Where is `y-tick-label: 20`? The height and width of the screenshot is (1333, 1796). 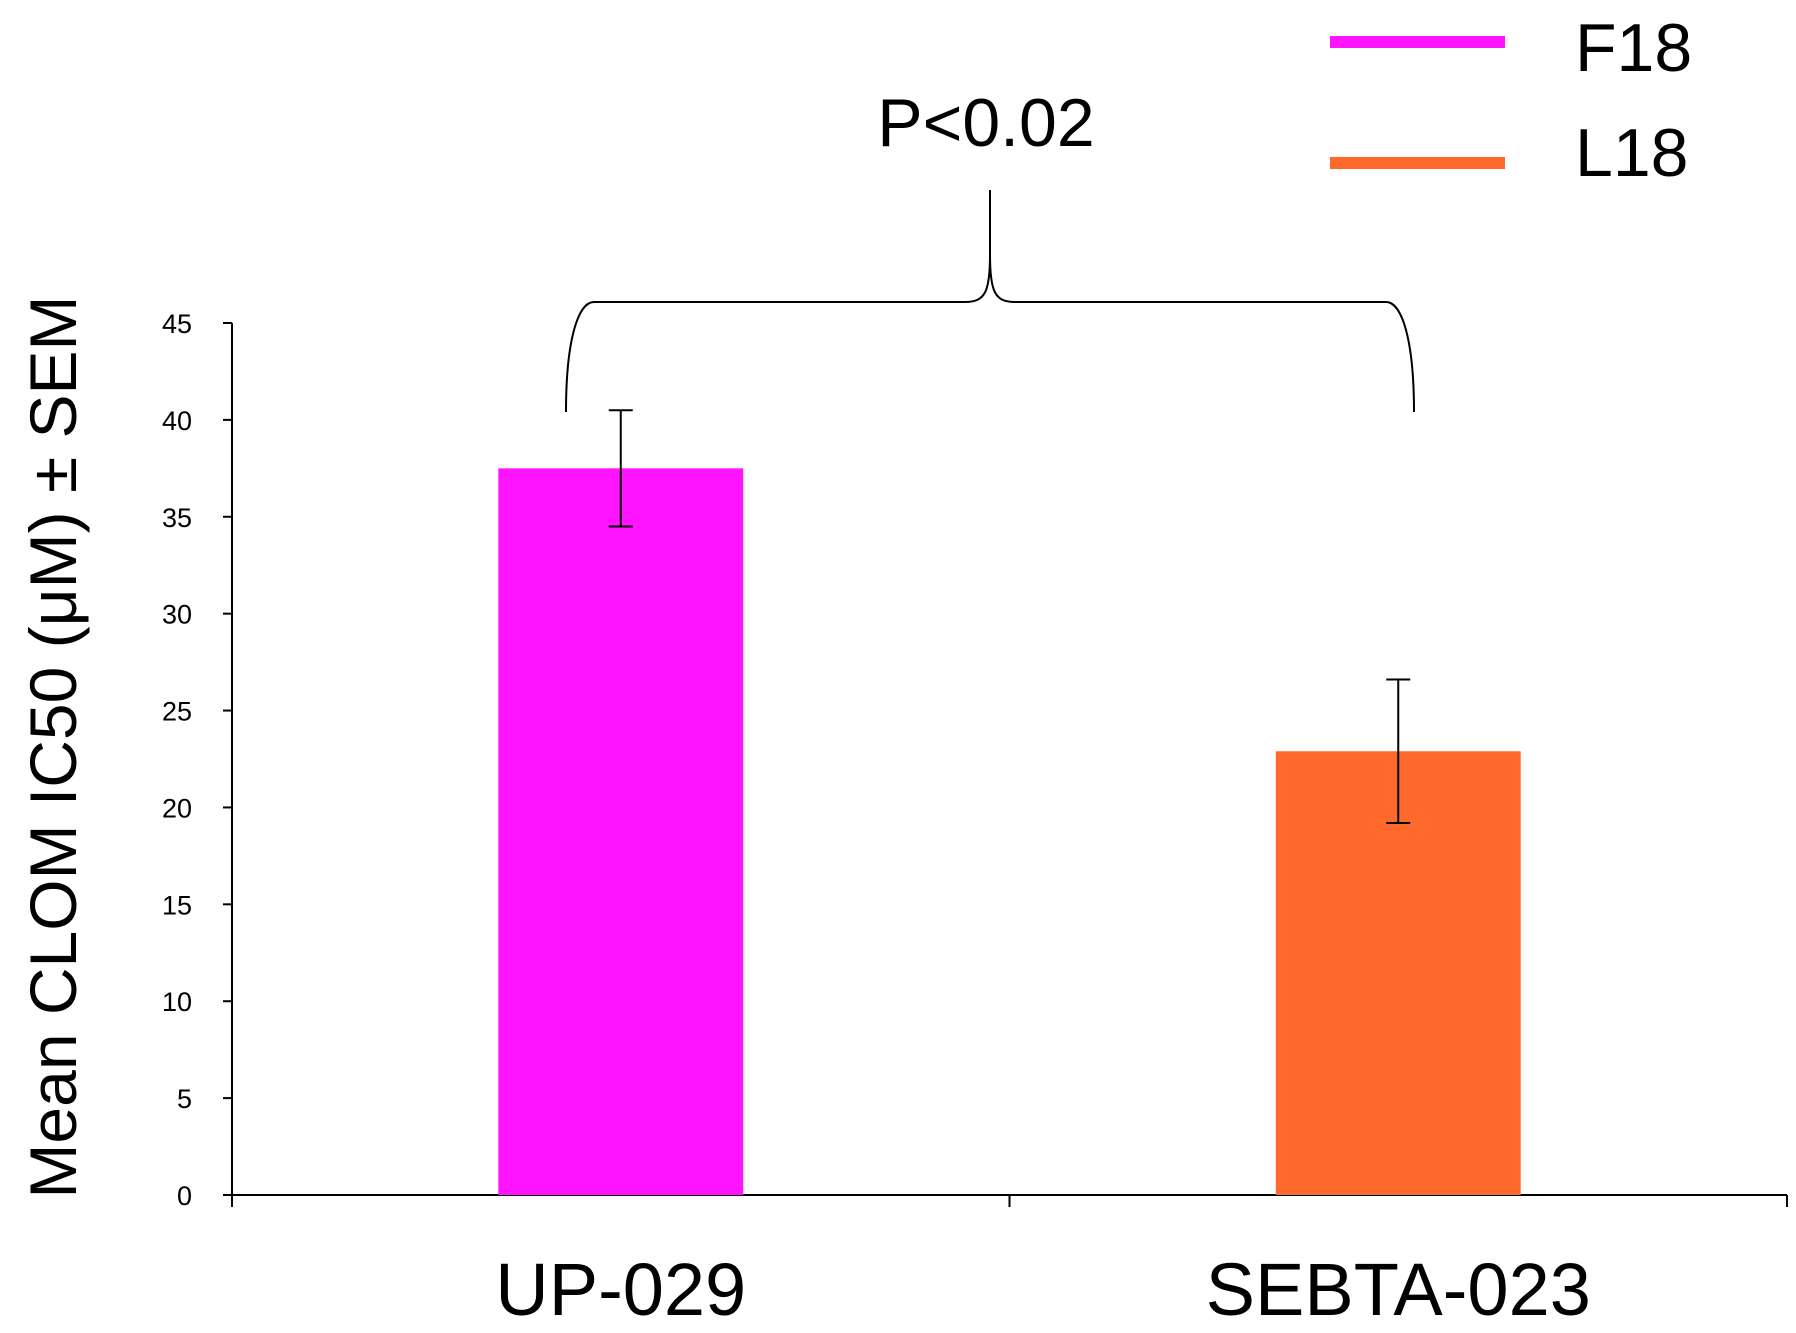
y-tick-label: 20 is located at coordinates (177, 808).